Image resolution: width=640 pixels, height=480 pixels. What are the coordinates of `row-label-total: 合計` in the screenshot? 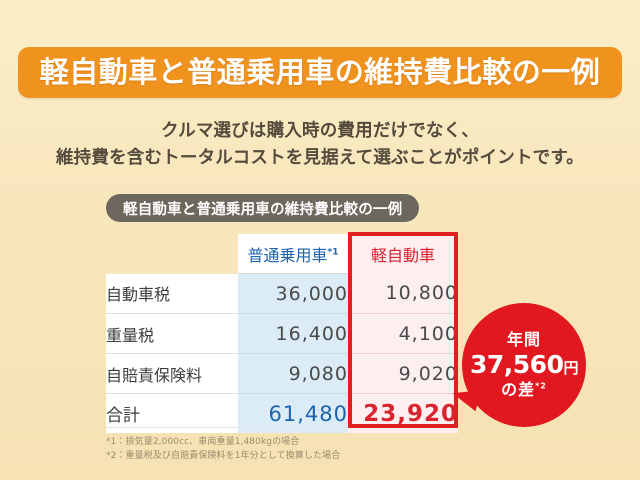 It's located at (172, 413).